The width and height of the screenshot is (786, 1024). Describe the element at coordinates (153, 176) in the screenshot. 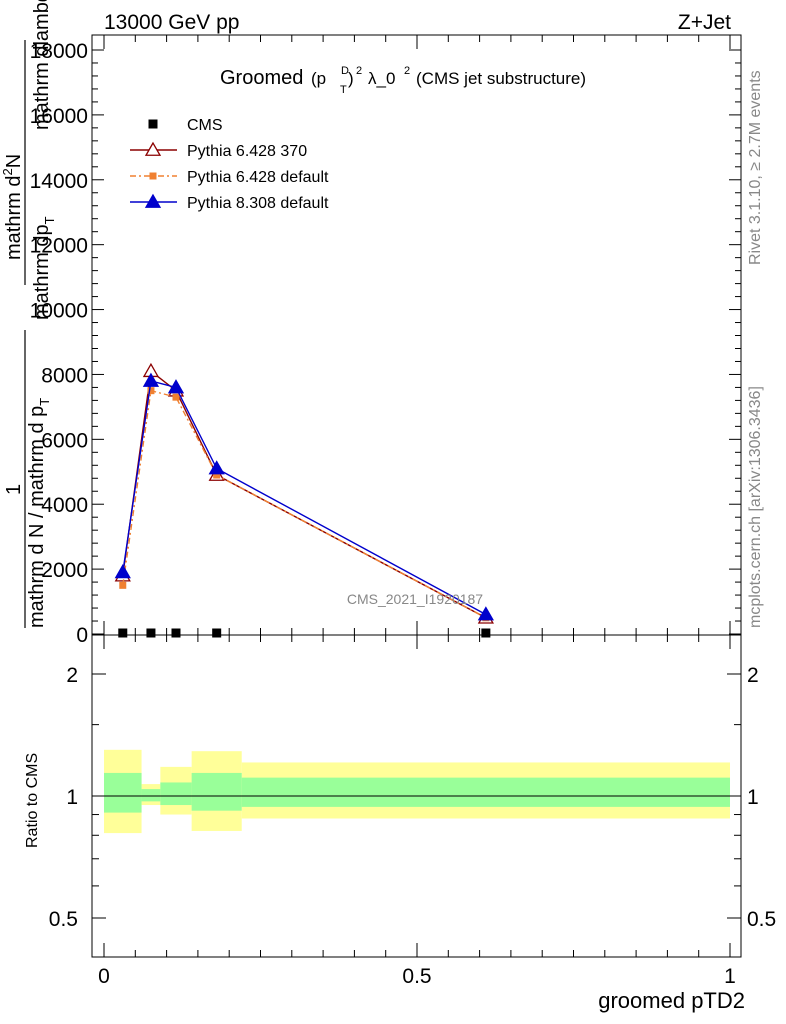

I see `legend-marker-pythia-6-428-default` at that location.